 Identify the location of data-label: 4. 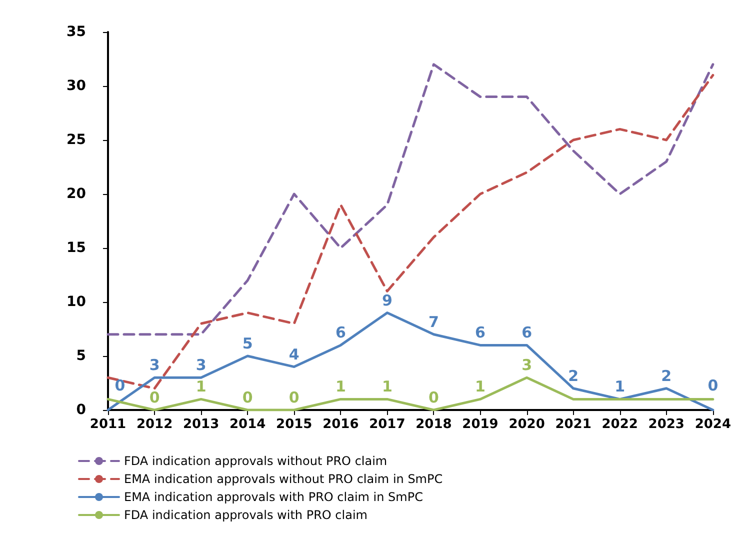
(294, 354).